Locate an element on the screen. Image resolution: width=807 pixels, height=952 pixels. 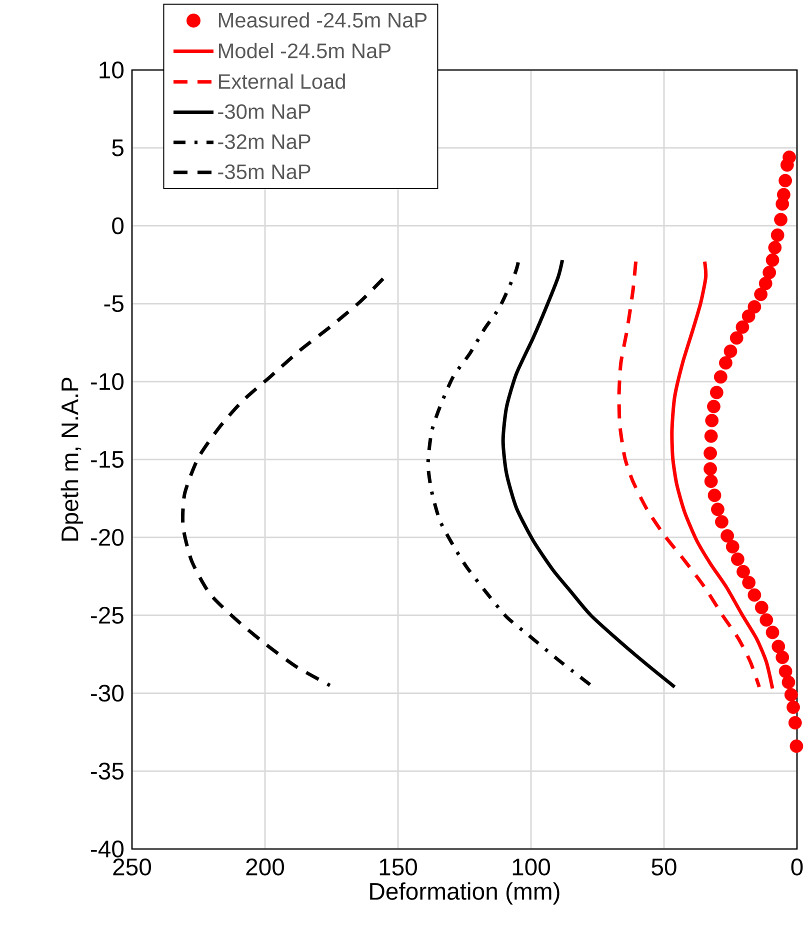
x-tick-label: 250 is located at coordinates (132, 867).